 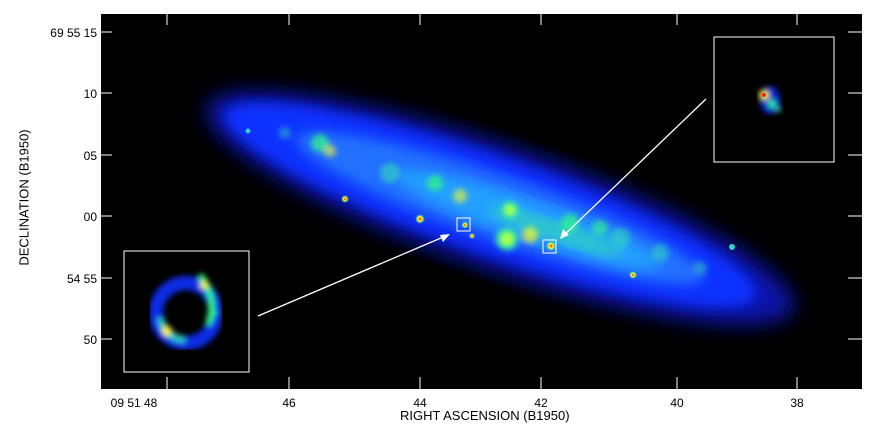 I want to click on y-tick-label: 00, so click(x=90, y=217).